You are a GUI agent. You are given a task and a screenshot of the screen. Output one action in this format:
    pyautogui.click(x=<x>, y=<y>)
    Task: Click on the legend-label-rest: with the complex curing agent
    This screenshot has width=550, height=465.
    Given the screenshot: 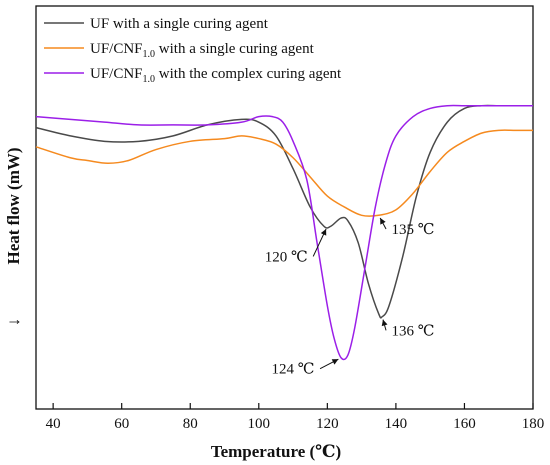 What is the action you would take?
    pyautogui.click(x=248, y=74)
    